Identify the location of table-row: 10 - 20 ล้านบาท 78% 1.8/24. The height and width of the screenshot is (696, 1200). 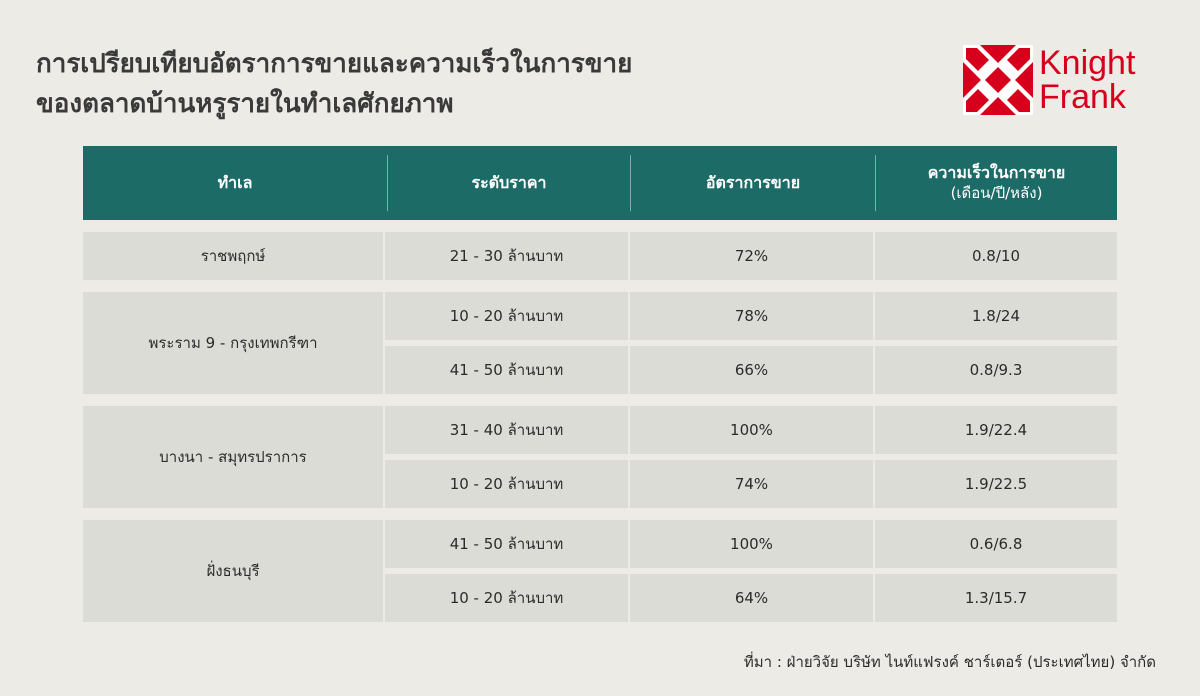
(751, 316).